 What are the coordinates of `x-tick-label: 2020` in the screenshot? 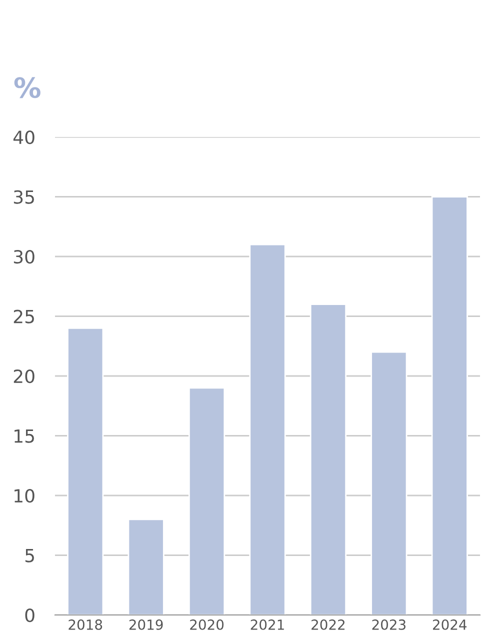 It's located at (207, 624).